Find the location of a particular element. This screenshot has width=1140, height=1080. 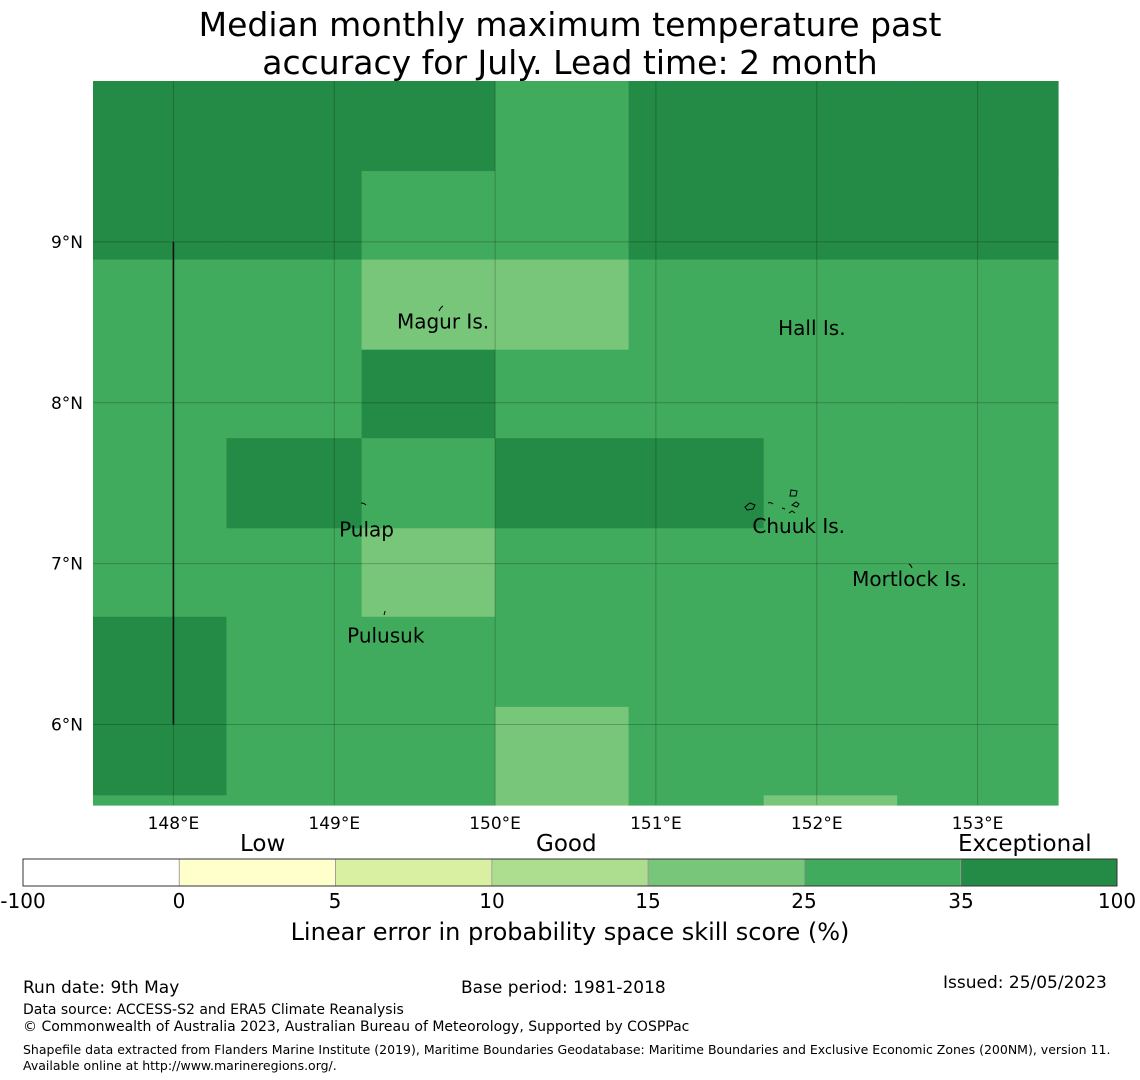

colorbar-label-exceptional: Exceptional is located at coordinates (1025, 844).